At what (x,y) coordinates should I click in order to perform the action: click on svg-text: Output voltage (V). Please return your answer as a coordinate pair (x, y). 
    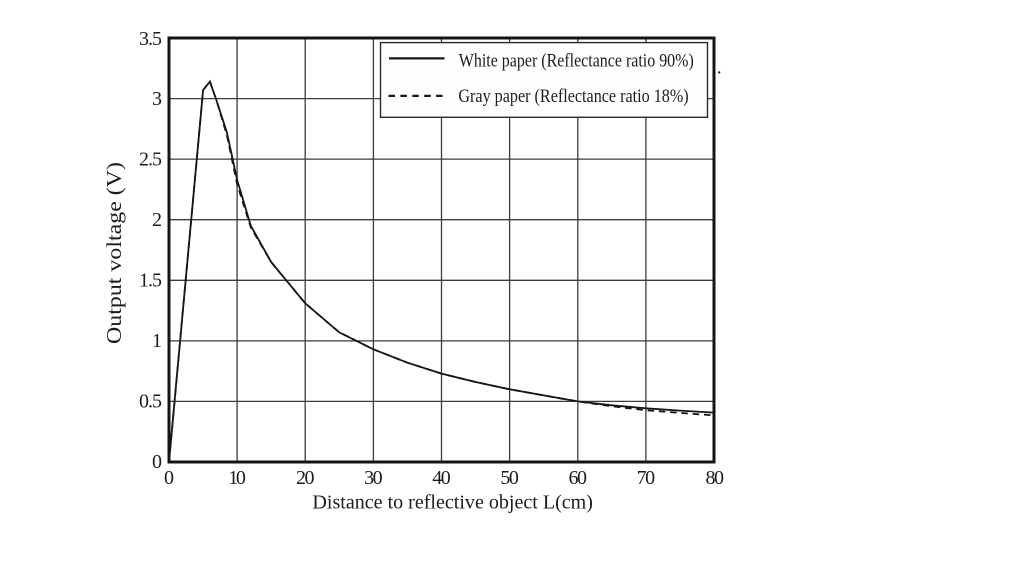
    Looking at the image, I should click on (114, 253).